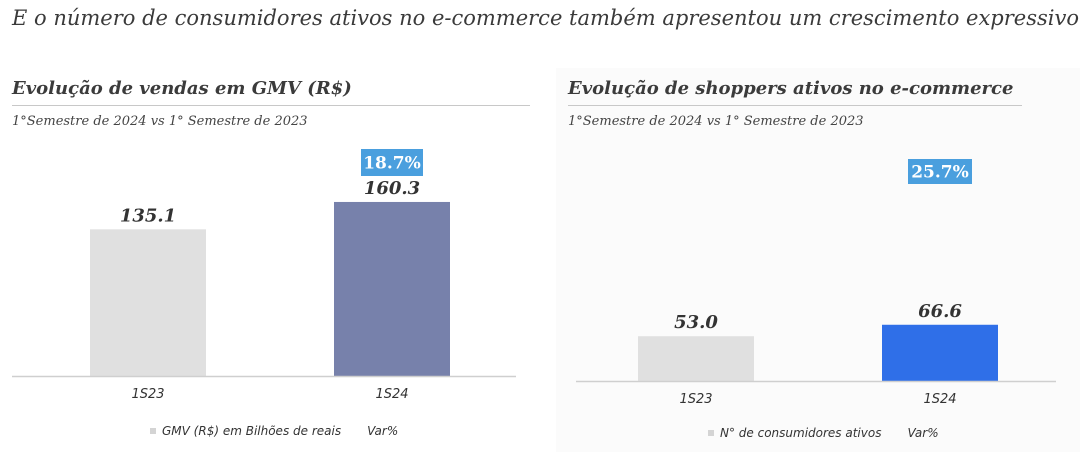  I want to click on variation-label: 25.7%, so click(940, 173).